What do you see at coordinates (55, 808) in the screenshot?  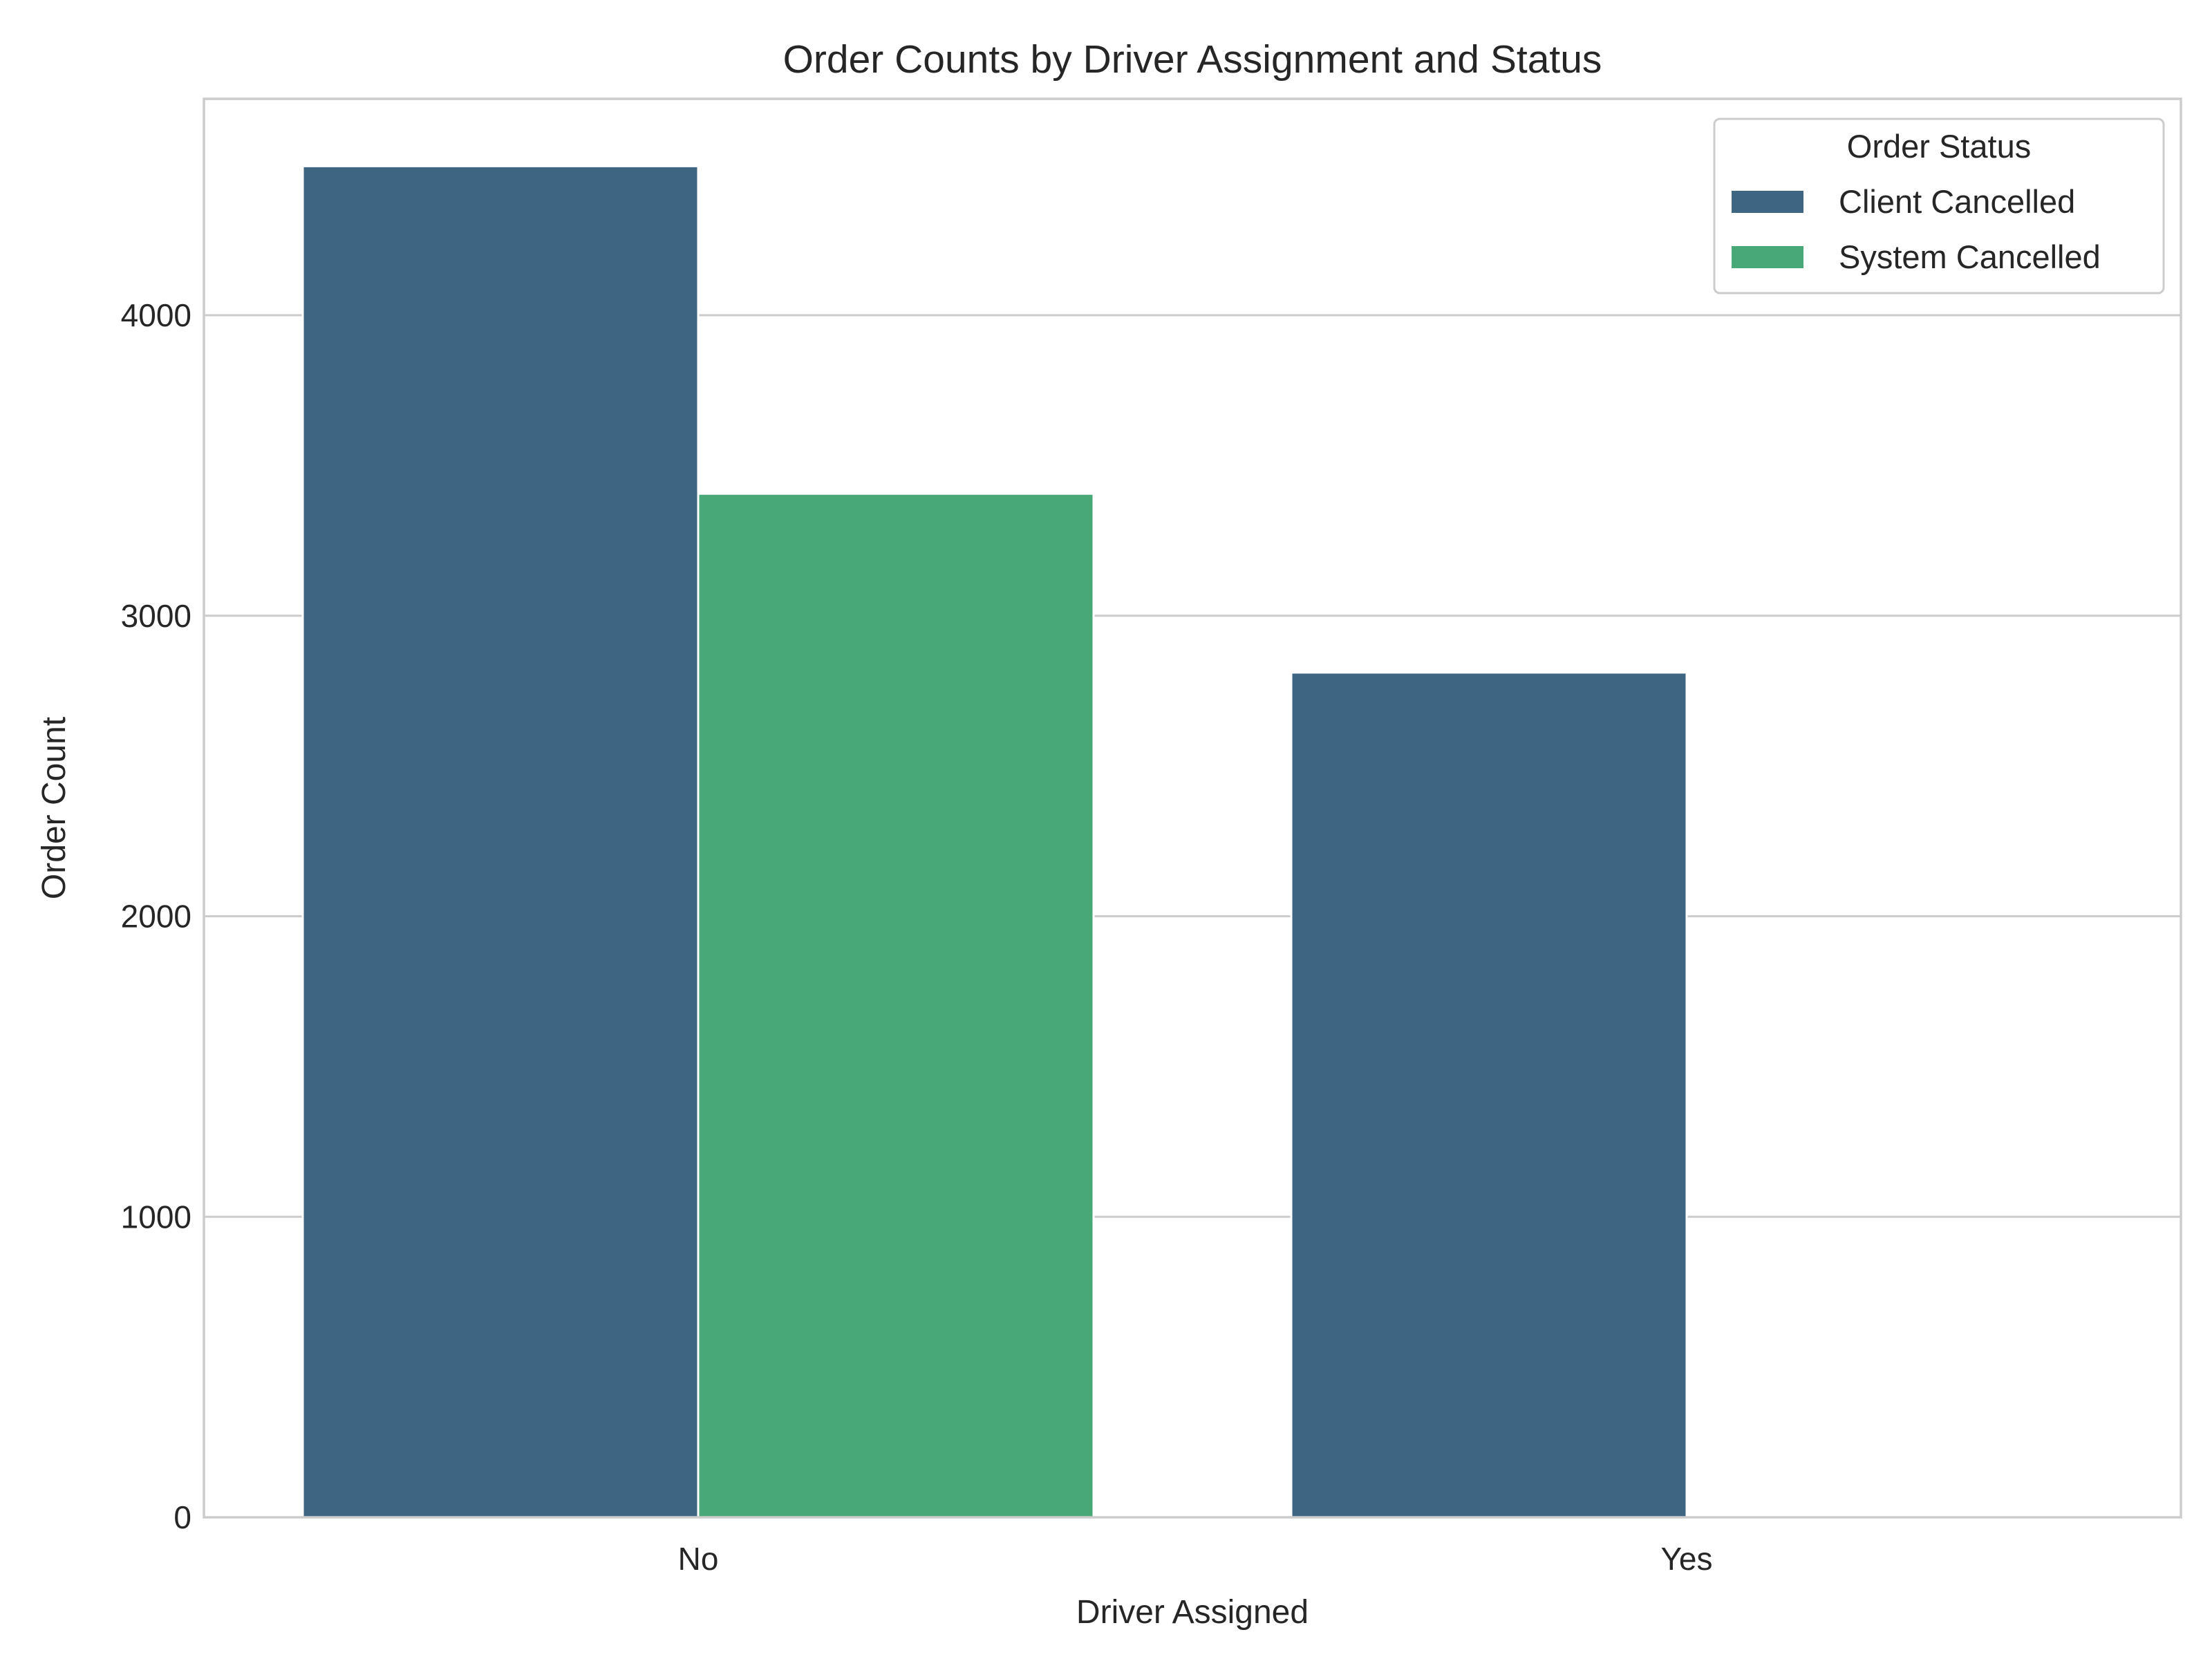 I see `y-axis-label: Order Count` at bounding box center [55, 808].